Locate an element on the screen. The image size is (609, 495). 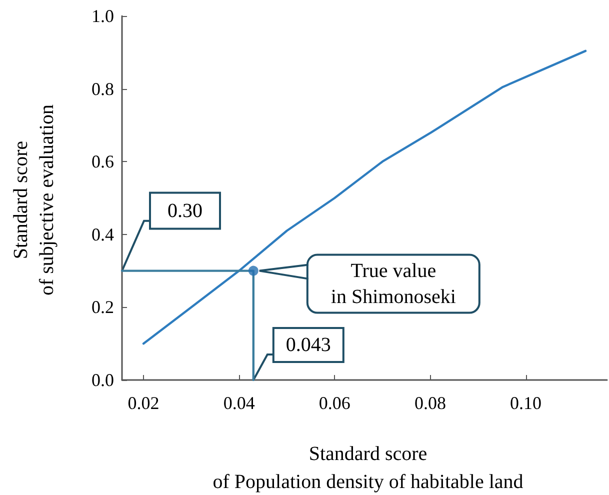
annotation: True value in Shimonoseki is located at coordinates (393, 284).